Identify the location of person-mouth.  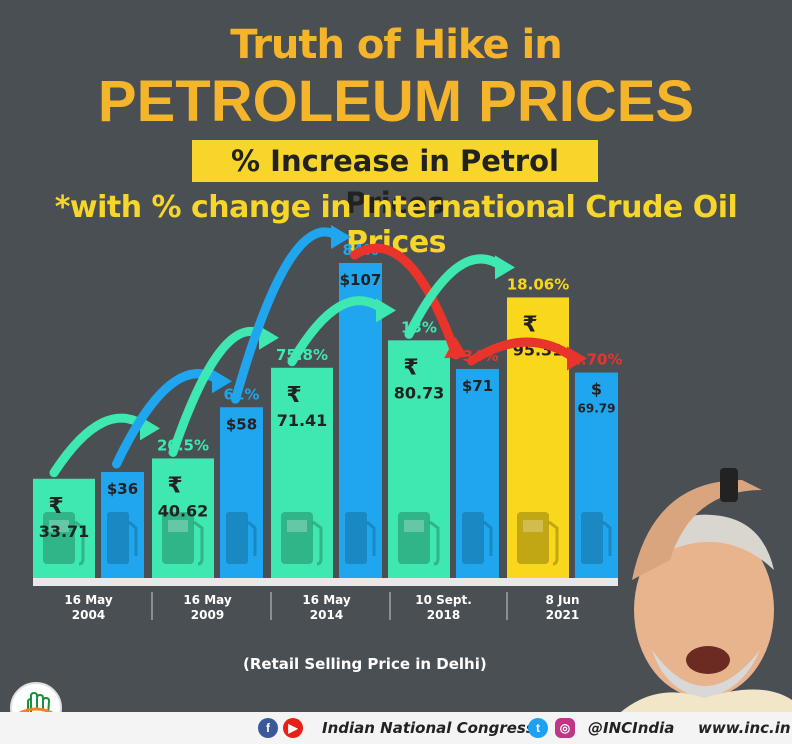
(708, 660).